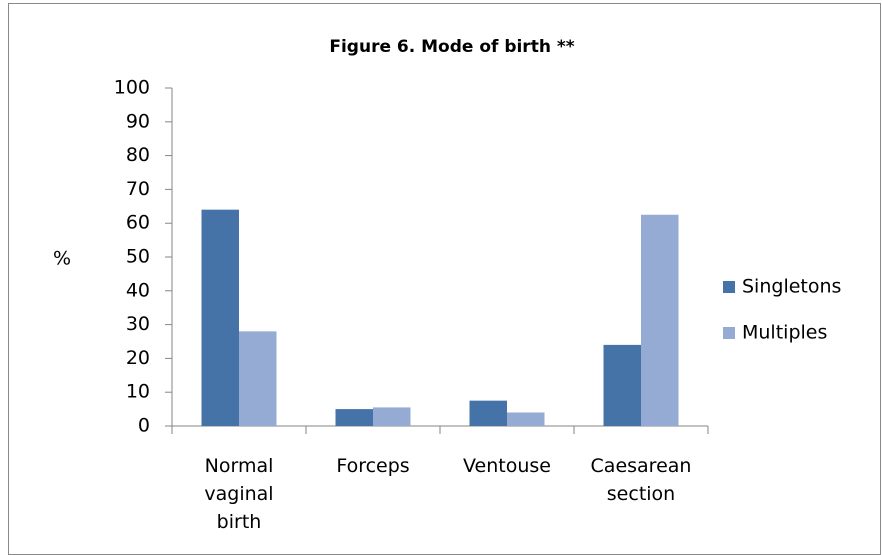  What do you see at coordinates (641, 494) in the screenshot?
I see `x-tick-label-line: section` at bounding box center [641, 494].